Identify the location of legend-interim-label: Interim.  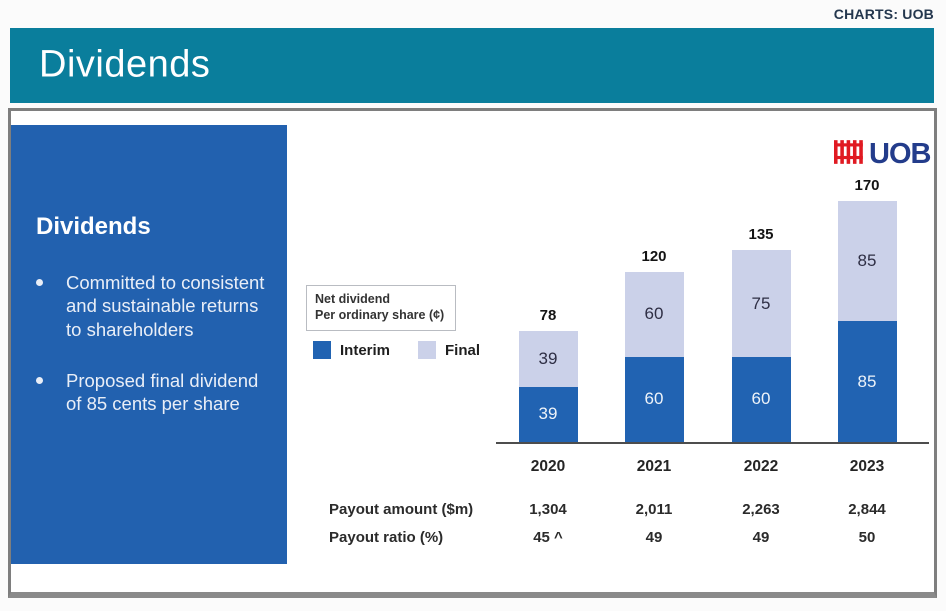
(365, 350).